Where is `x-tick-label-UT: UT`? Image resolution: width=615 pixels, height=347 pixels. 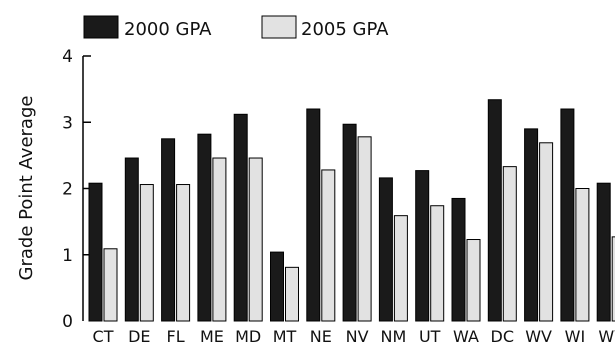
x-tick-label-UT: UT is located at coordinates (430, 336).